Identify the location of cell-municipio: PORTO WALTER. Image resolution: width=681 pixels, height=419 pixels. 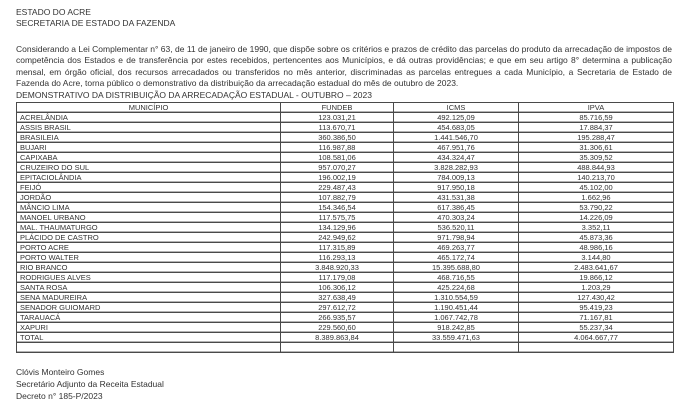
(148, 258).